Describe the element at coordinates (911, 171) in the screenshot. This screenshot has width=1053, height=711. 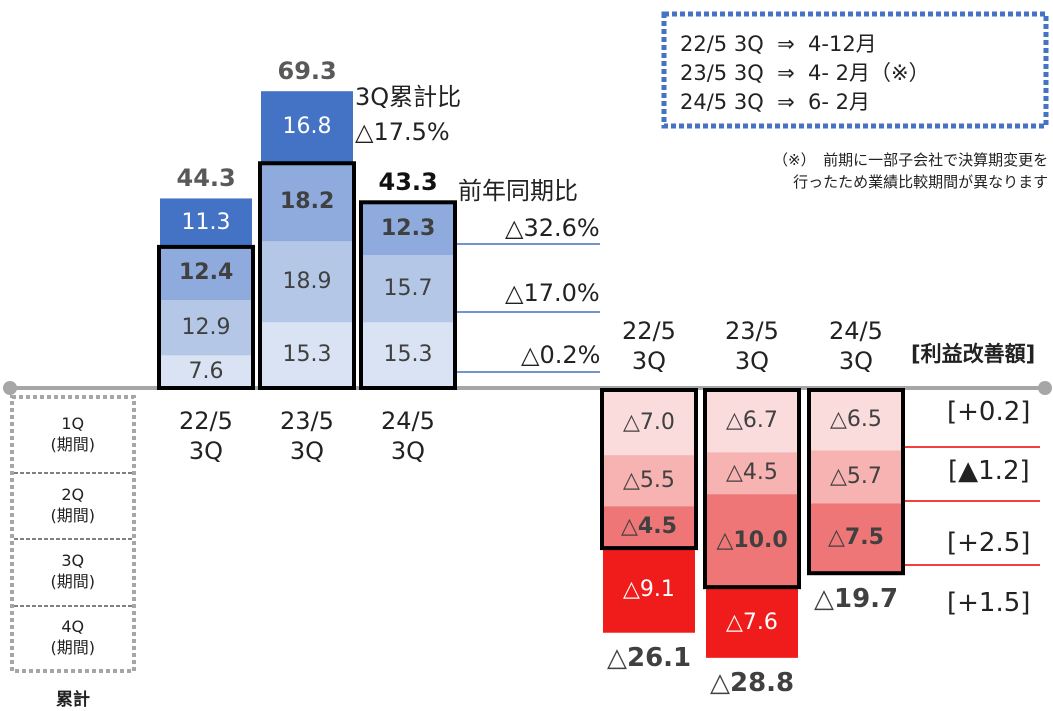
I see `footnote: （※） 前期に一部子会社で決算期変更を 行ったため業績比較期間が異なります` at that location.